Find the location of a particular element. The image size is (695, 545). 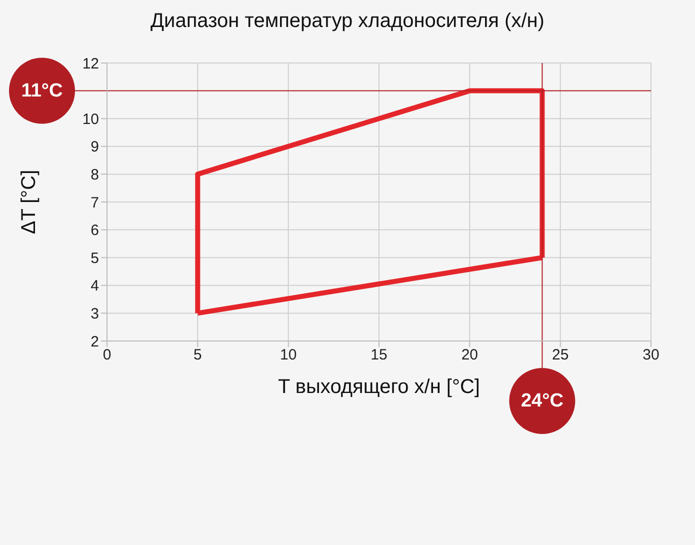

ref-line-label: 24°C is located at coordinates (542, 401).